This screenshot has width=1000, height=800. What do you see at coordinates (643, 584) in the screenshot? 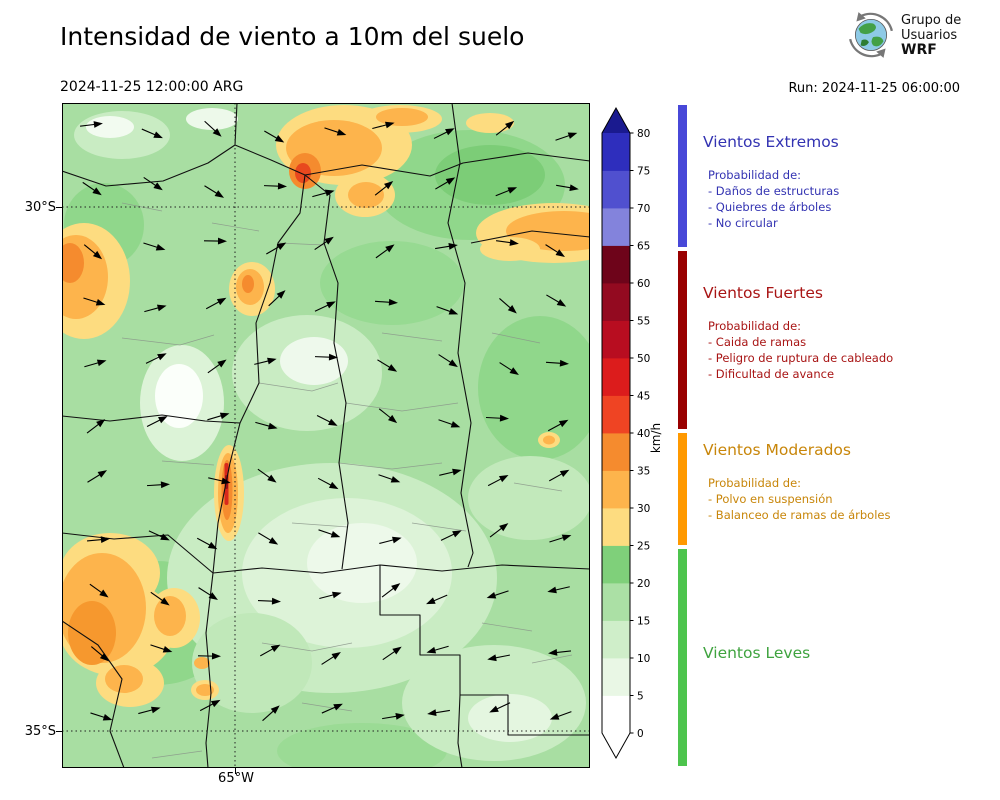
I see `svg-text: 20` at bounding box center [643, 584].